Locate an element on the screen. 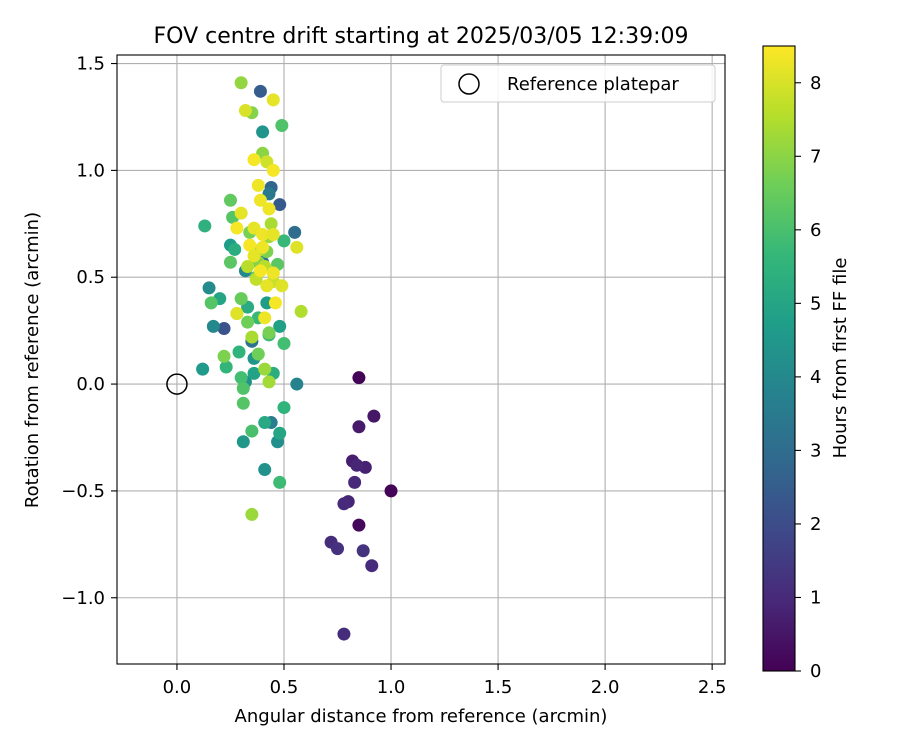 This screenshot has width=900, height=750. colorbar-tick-label: 1 is located at coordinates (815, 597).